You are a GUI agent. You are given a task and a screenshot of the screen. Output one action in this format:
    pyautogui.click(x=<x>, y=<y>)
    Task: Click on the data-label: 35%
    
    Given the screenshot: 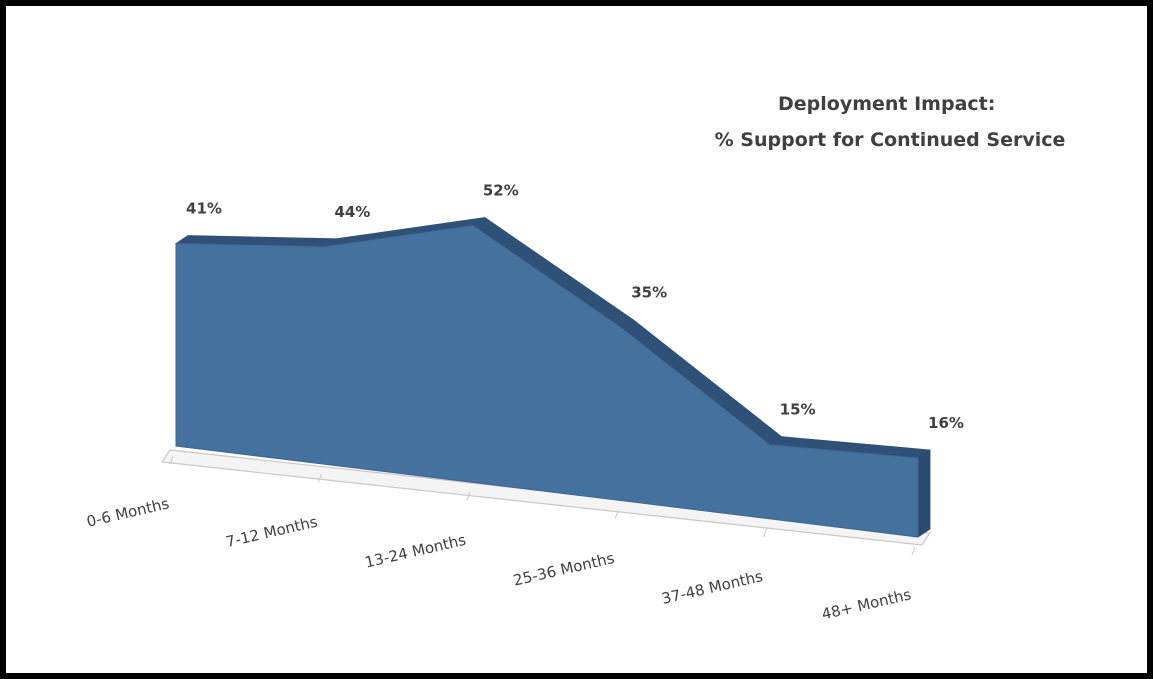 What is the action you would take?
    pyautogui.click(x=649, y=293)
    